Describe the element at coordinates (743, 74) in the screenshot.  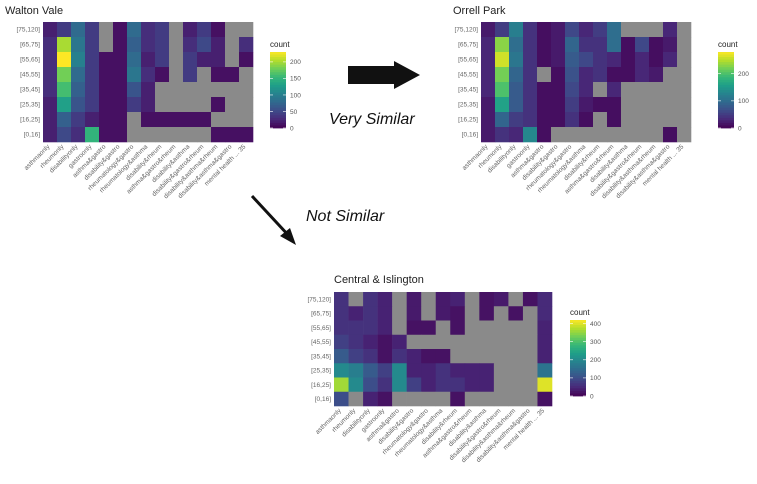
I see `legend-tick-label: 200` at that location.